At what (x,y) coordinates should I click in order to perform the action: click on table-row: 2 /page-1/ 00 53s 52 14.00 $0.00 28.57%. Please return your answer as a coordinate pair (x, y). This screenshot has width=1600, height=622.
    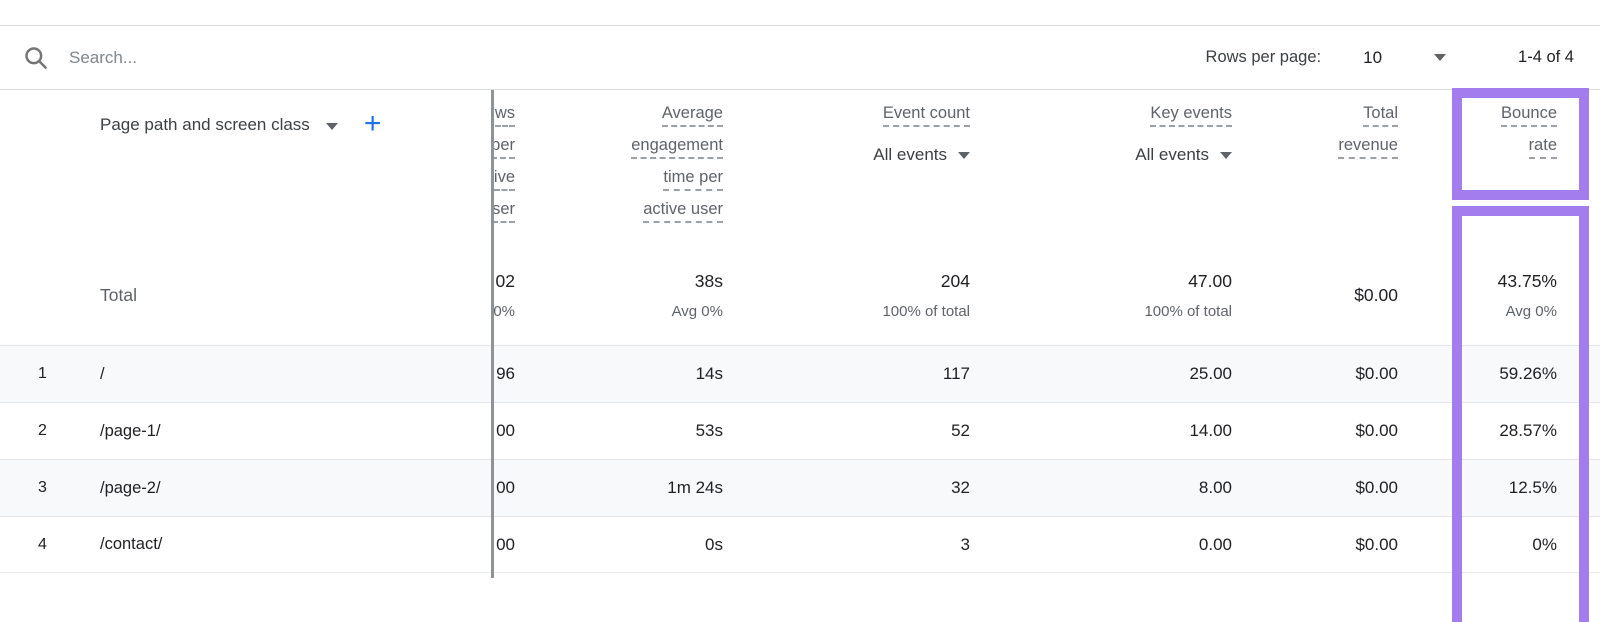
    Looking at the image, I should click on (800, 430).